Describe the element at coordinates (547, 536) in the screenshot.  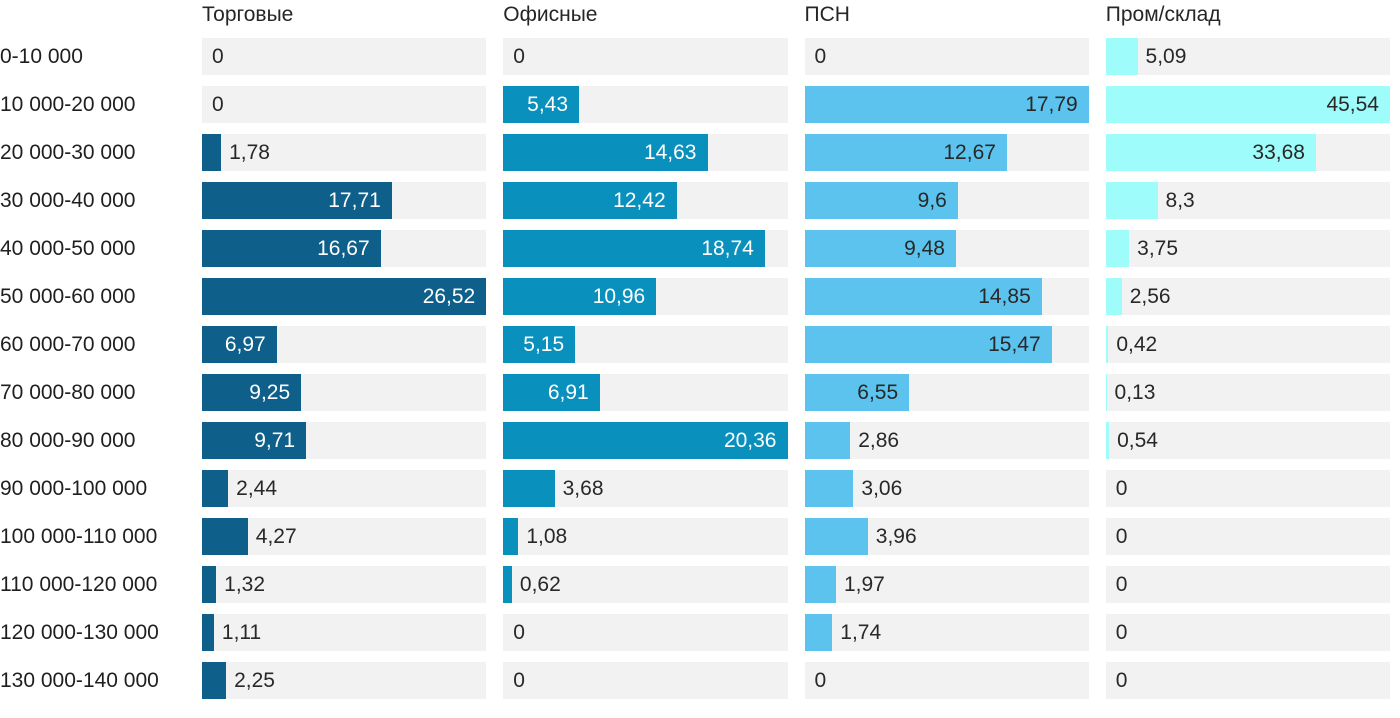
I see `bar-value-label: 1,08` at that location.